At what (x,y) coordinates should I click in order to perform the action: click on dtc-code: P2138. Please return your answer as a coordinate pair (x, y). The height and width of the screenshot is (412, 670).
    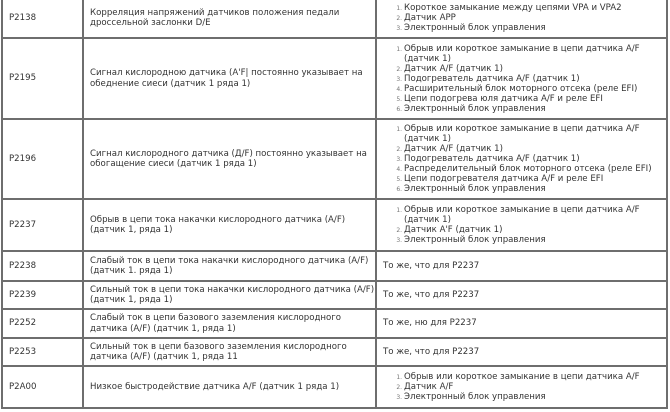
    Looking at the image, I should click on (42, 19).